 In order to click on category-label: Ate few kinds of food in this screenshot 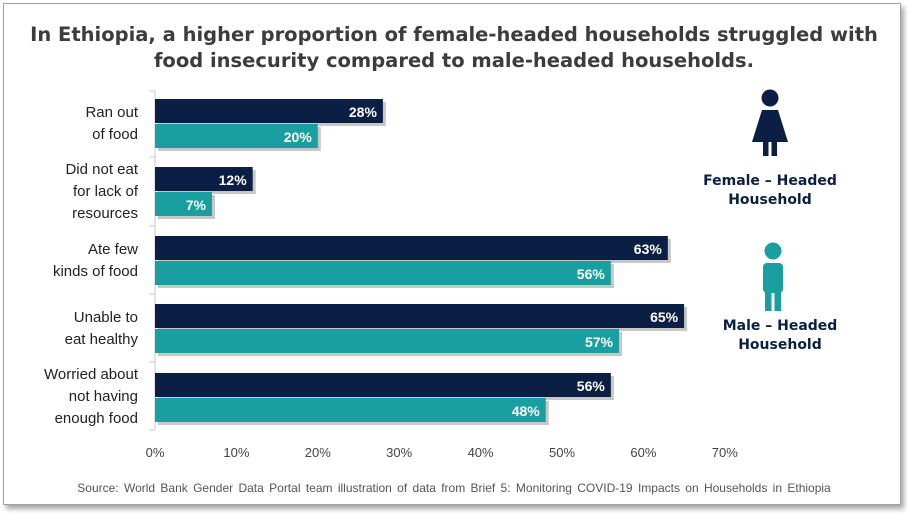, I will do `click(95, 260)`.